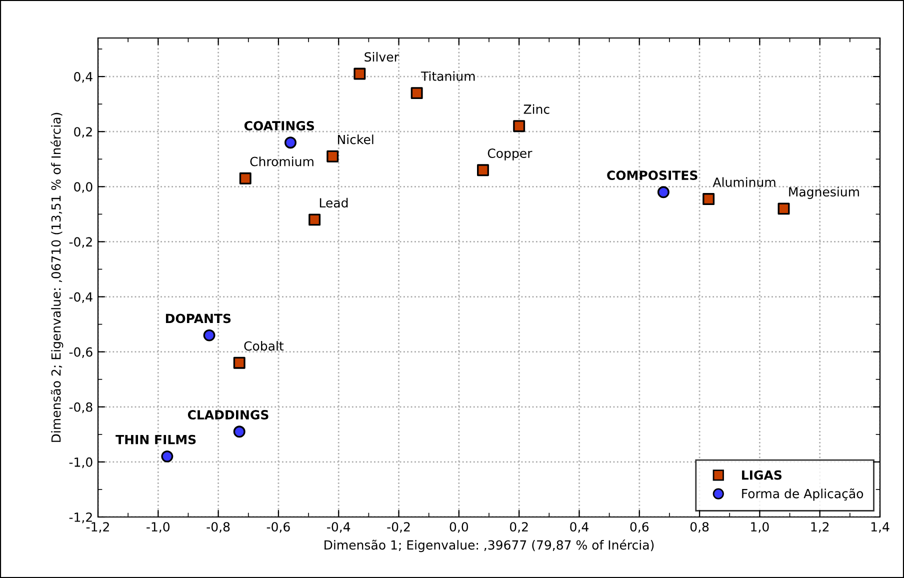  Describe the element at coordinates (824, 192) in the screenshot. I see `annotation: Magnesium` at that location.